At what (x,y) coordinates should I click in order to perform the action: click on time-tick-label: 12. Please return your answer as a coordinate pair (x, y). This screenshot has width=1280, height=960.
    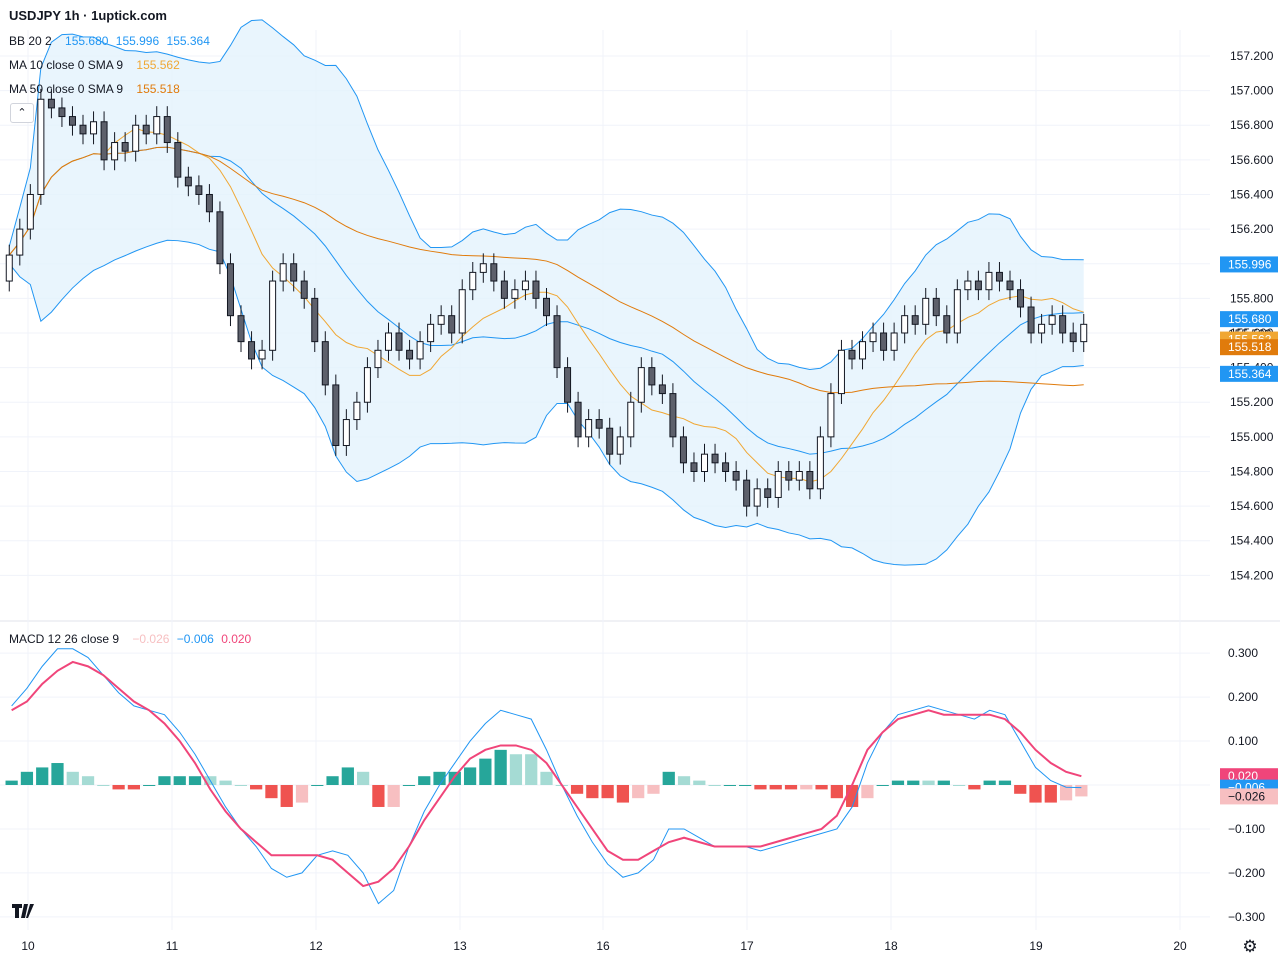
    Looking at the image, I should click on (316, 946).